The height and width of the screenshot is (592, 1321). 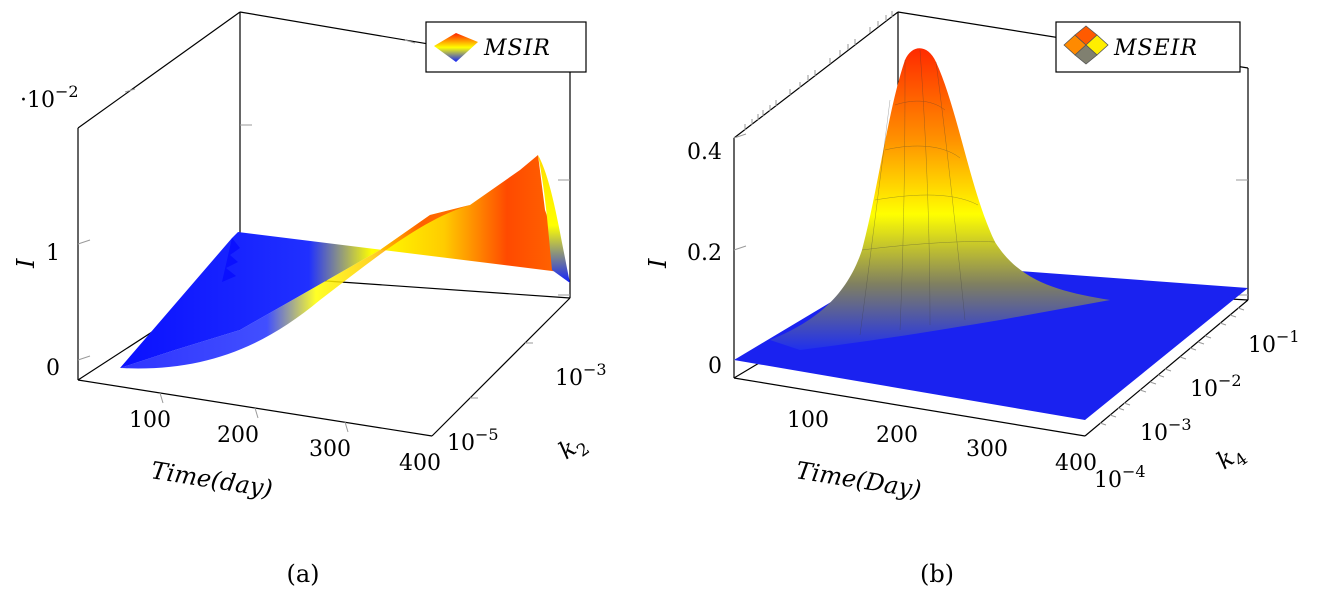 What do you see at coordinates (345, 262) in the screenshot?
I see `surface-msir` at bounding box center [345, 262].